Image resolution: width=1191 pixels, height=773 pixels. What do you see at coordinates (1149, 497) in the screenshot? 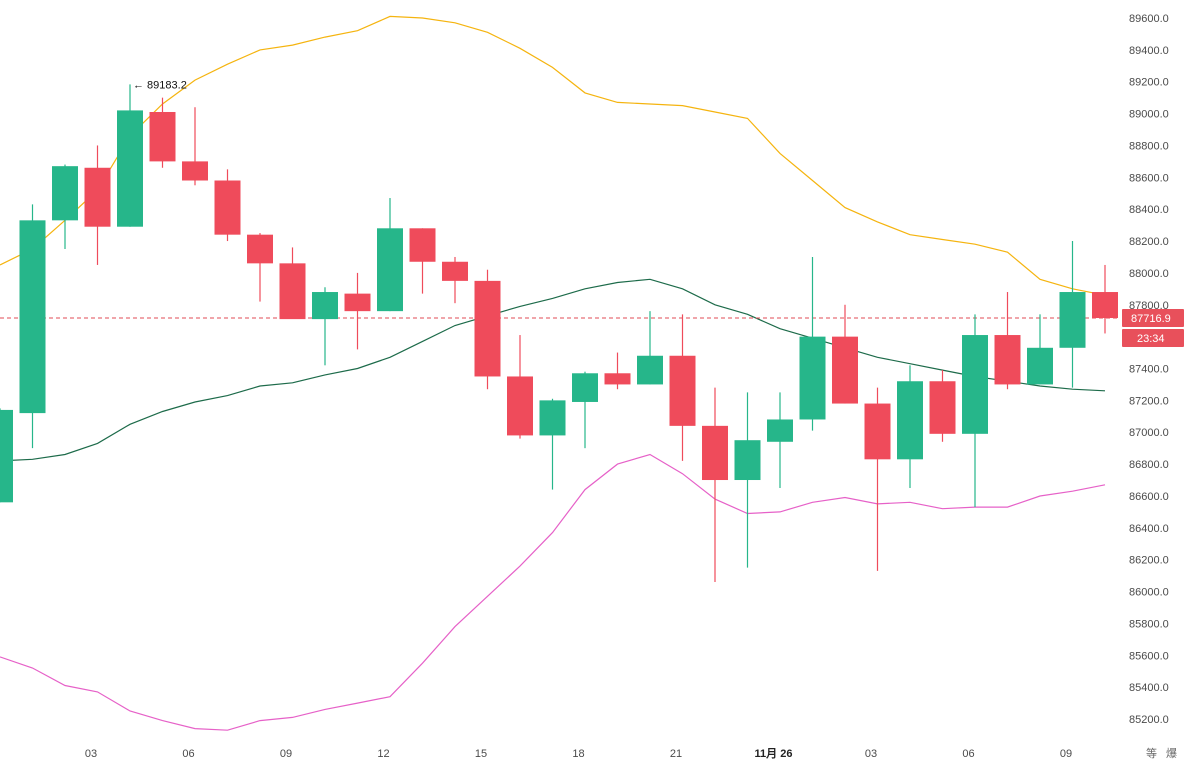
I see `y-tick-label: 86600.0` at bounding box center [1149, 497].